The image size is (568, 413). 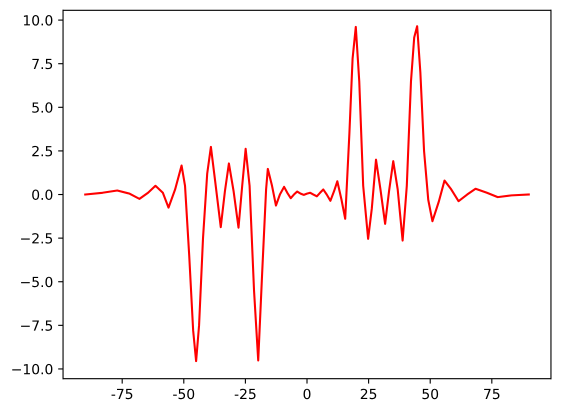 I want to click on y-tick-label: −2.5, so click(x=36, y=238).